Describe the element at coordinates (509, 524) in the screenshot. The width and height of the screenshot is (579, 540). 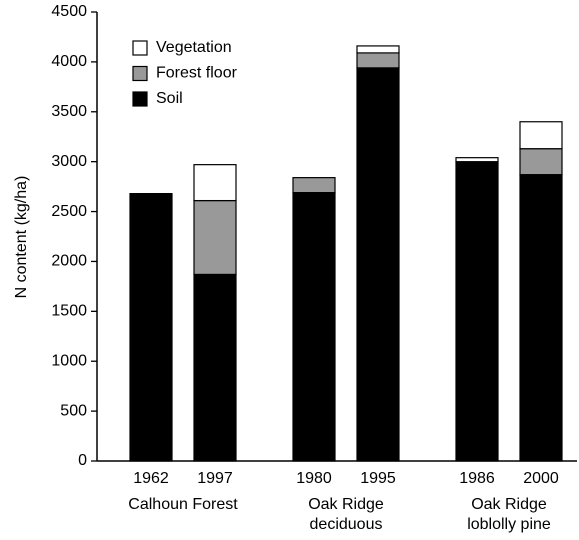
I see `group-label: loblolly pine` at that location.